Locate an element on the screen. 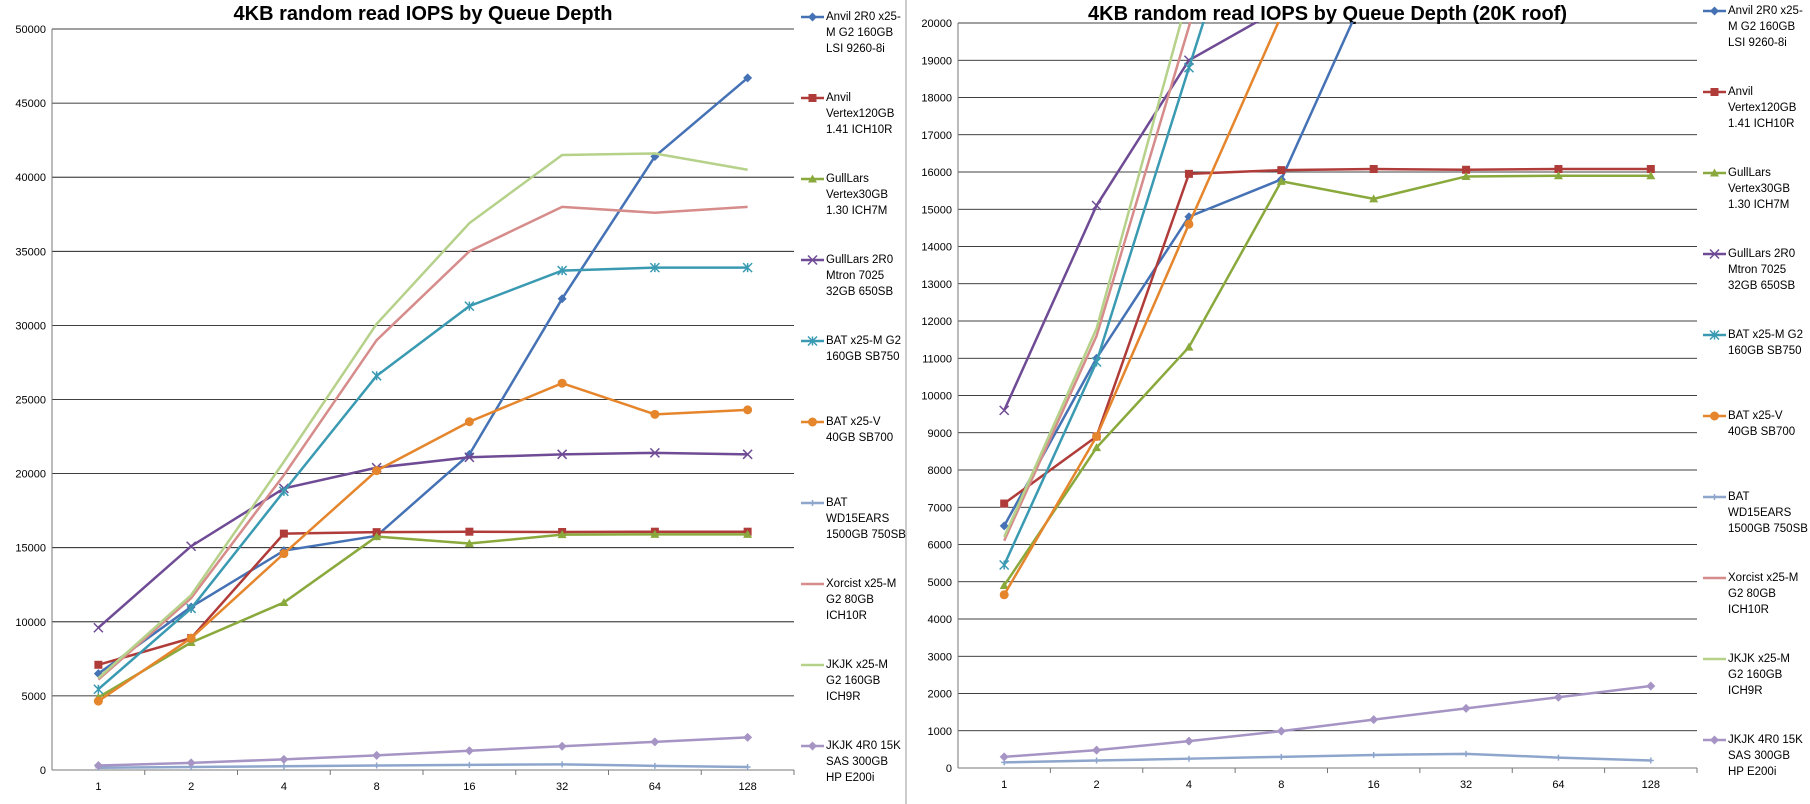  x-tick-label: 1 is located at coordinates (1004, 785).